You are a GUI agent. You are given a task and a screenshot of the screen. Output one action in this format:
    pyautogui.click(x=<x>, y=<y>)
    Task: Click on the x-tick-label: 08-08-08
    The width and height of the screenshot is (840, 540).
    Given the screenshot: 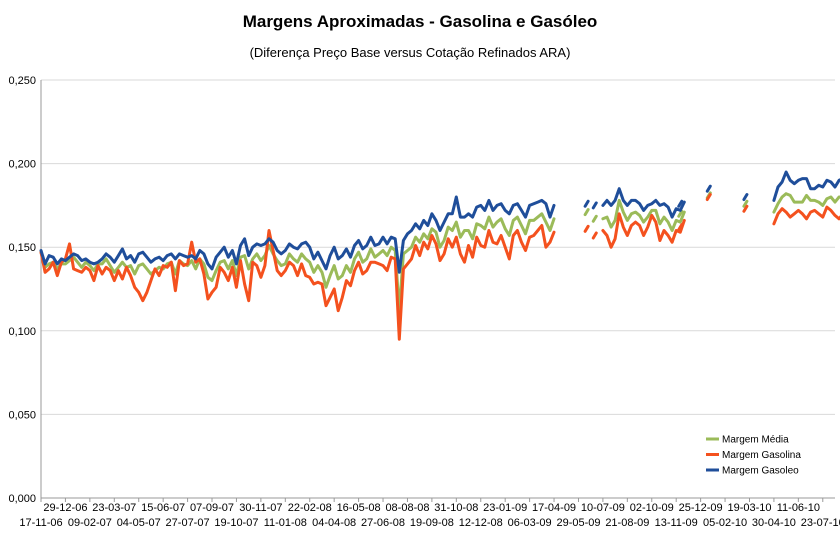 What is the action you would take?
    pyautogui.click(x=407, y=508)
    